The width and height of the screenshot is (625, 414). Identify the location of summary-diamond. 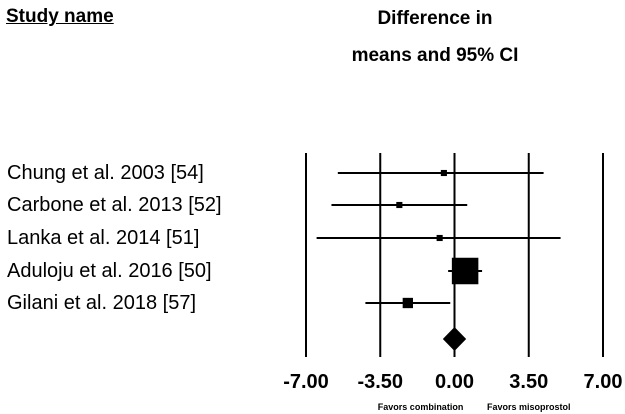
(454, 339).